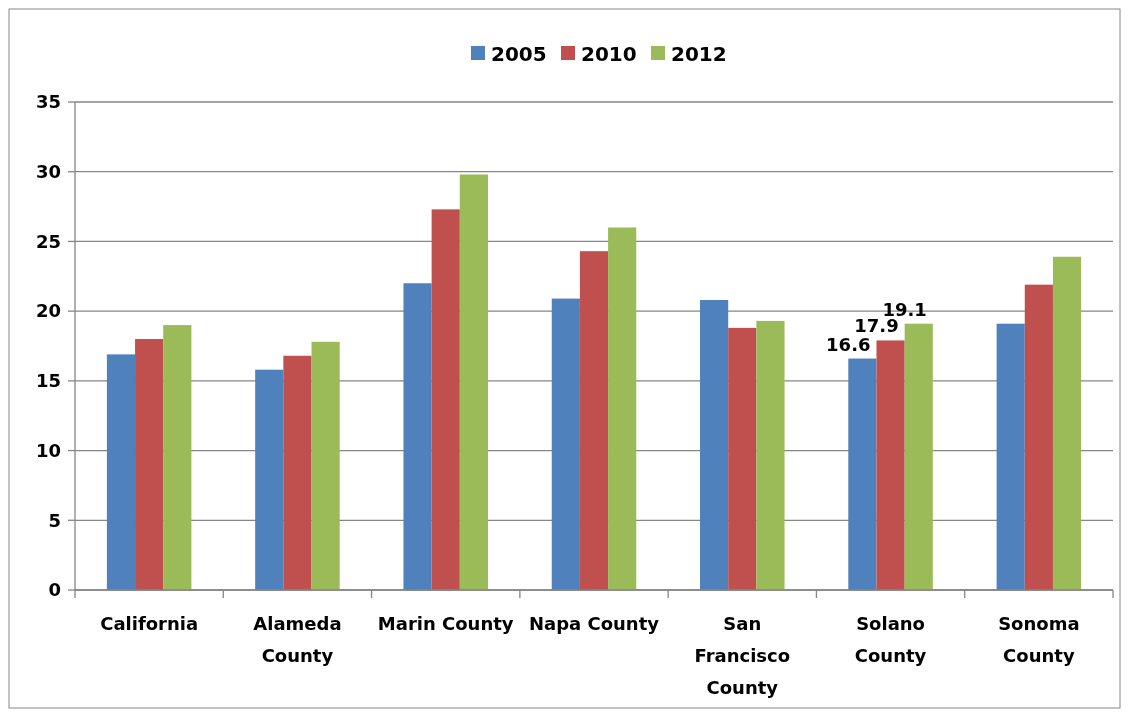 The width and height of the screenshot is (1129, 717). What do you see at coordinates (48, 172) in the screenshot?
I see `y-tick-label: 30` at bounding box center [48, 172].